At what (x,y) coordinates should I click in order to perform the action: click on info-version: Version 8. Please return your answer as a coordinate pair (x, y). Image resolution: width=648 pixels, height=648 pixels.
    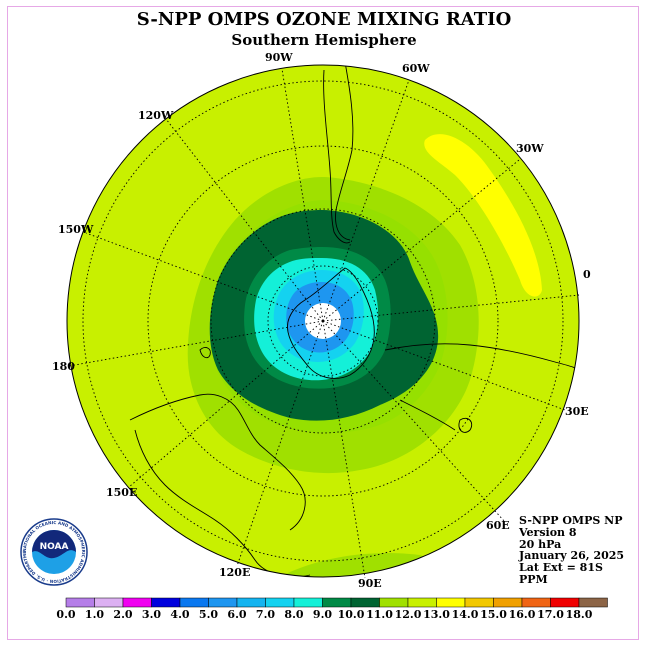
    Looking at the image, I should click on (548, 532).